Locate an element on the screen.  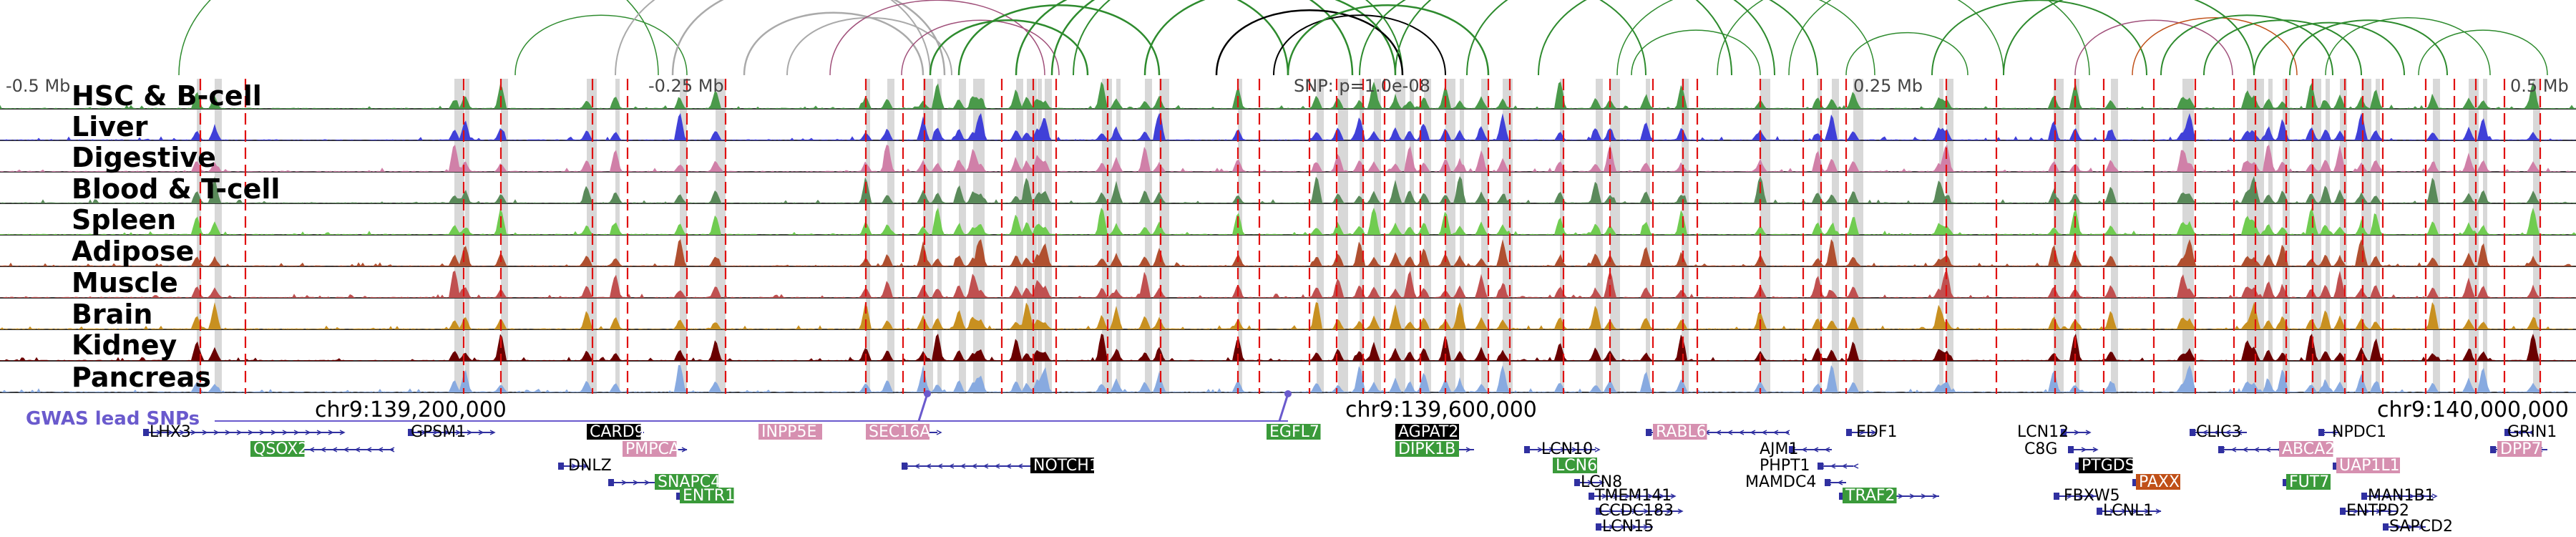
gene-dnlz: DNLZ is located at coordinates (585, 466).